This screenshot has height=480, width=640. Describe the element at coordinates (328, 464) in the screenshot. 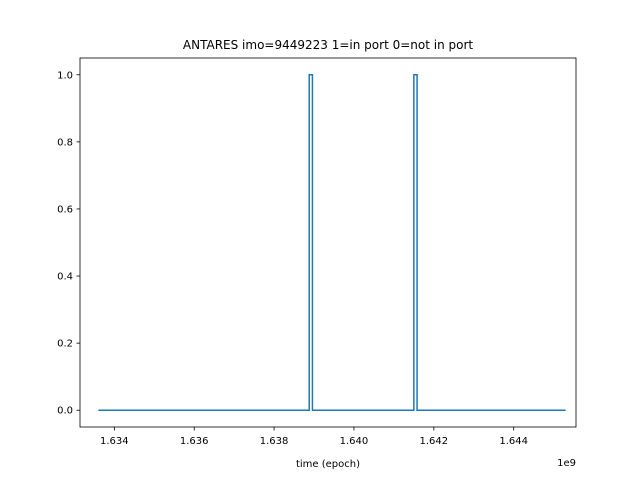

I see `x-axis-label: time (epoch)` at that location.